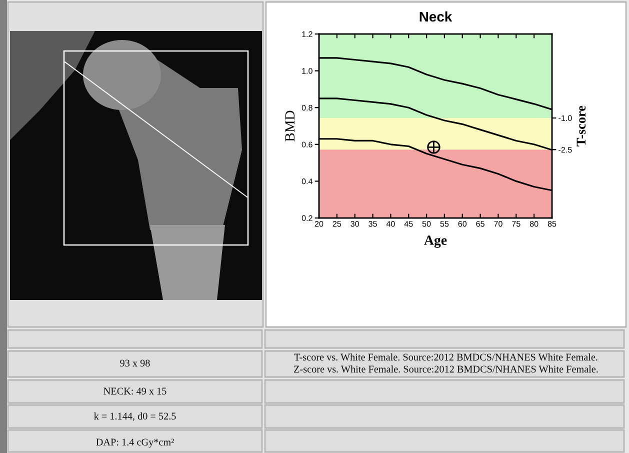 The image size is (629, 453). What do you see at coordinates (534, 223) in the screenshot?
I see `x-tick-label: 80` at bounding box center [534, 223].